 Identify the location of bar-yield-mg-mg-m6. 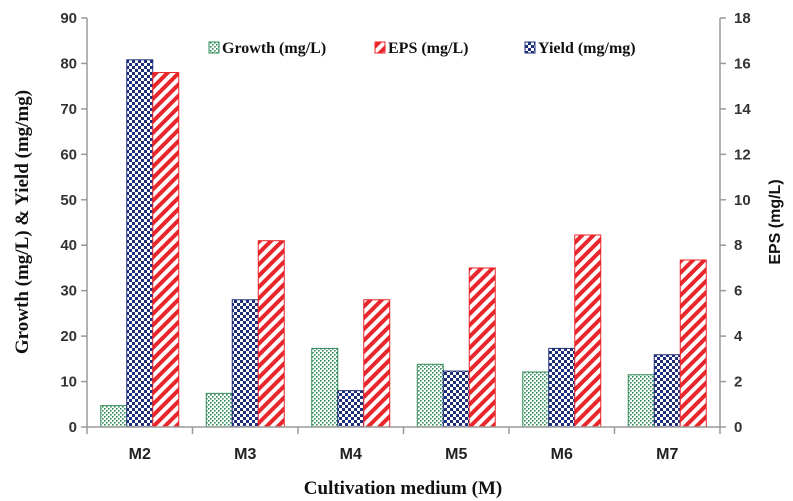
(562, 387).